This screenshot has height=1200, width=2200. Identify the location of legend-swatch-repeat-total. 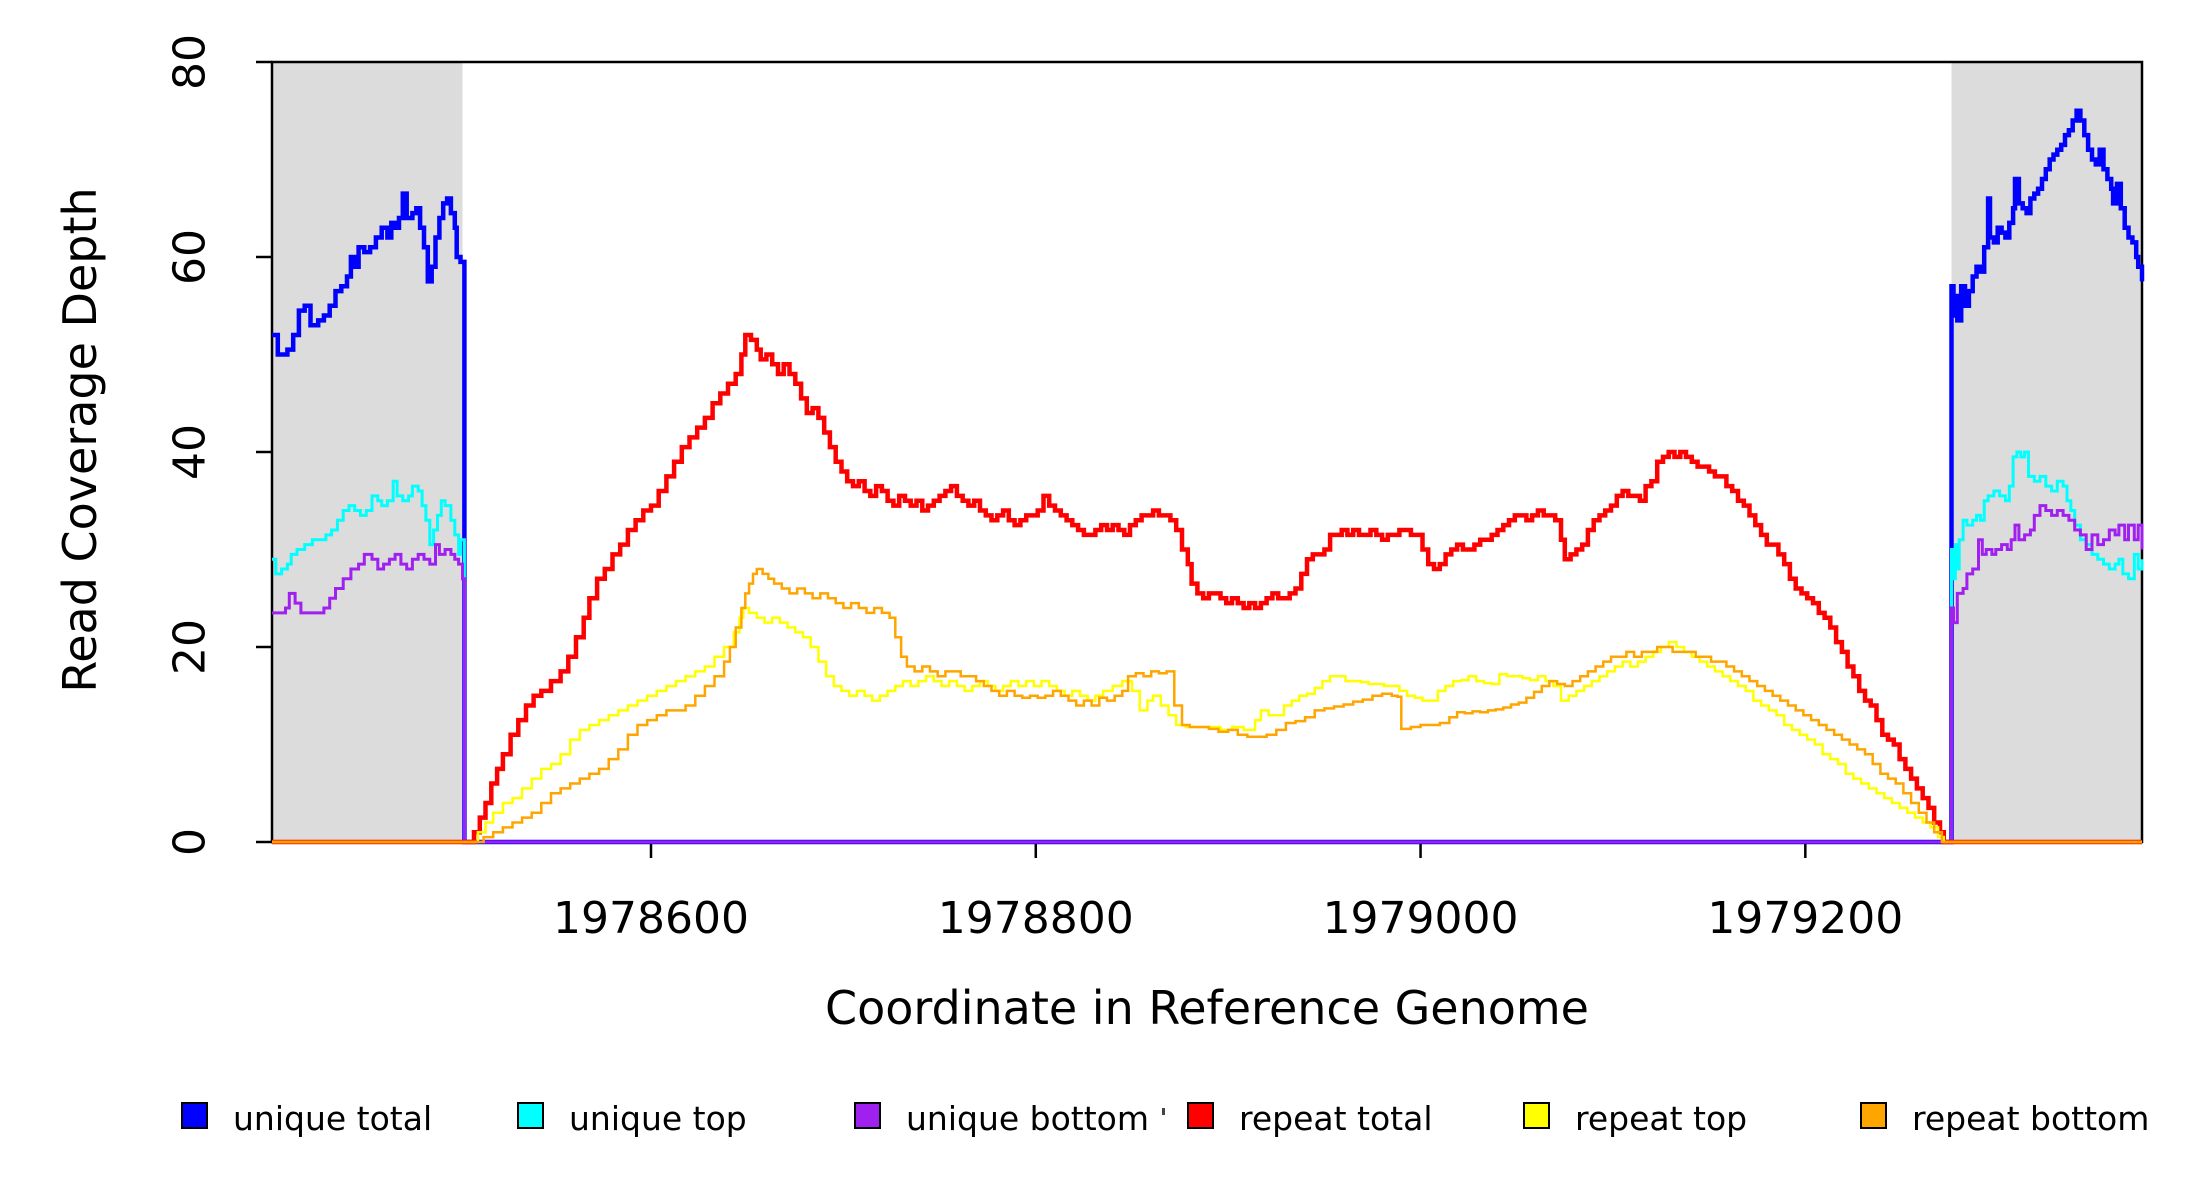
(1200, 1115).